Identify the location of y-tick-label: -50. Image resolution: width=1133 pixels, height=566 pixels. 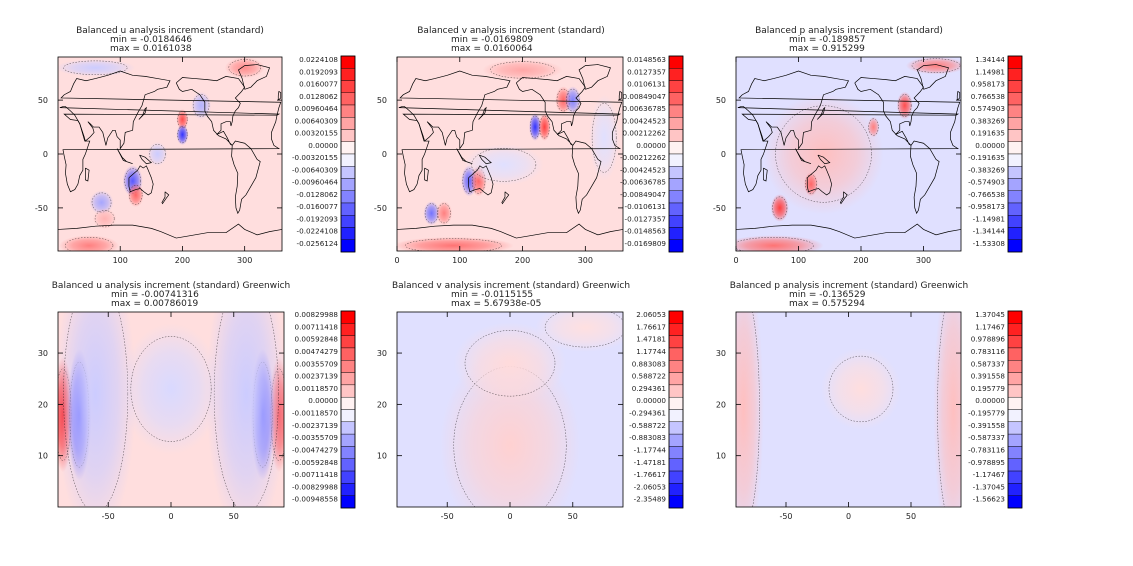
(380, 208).